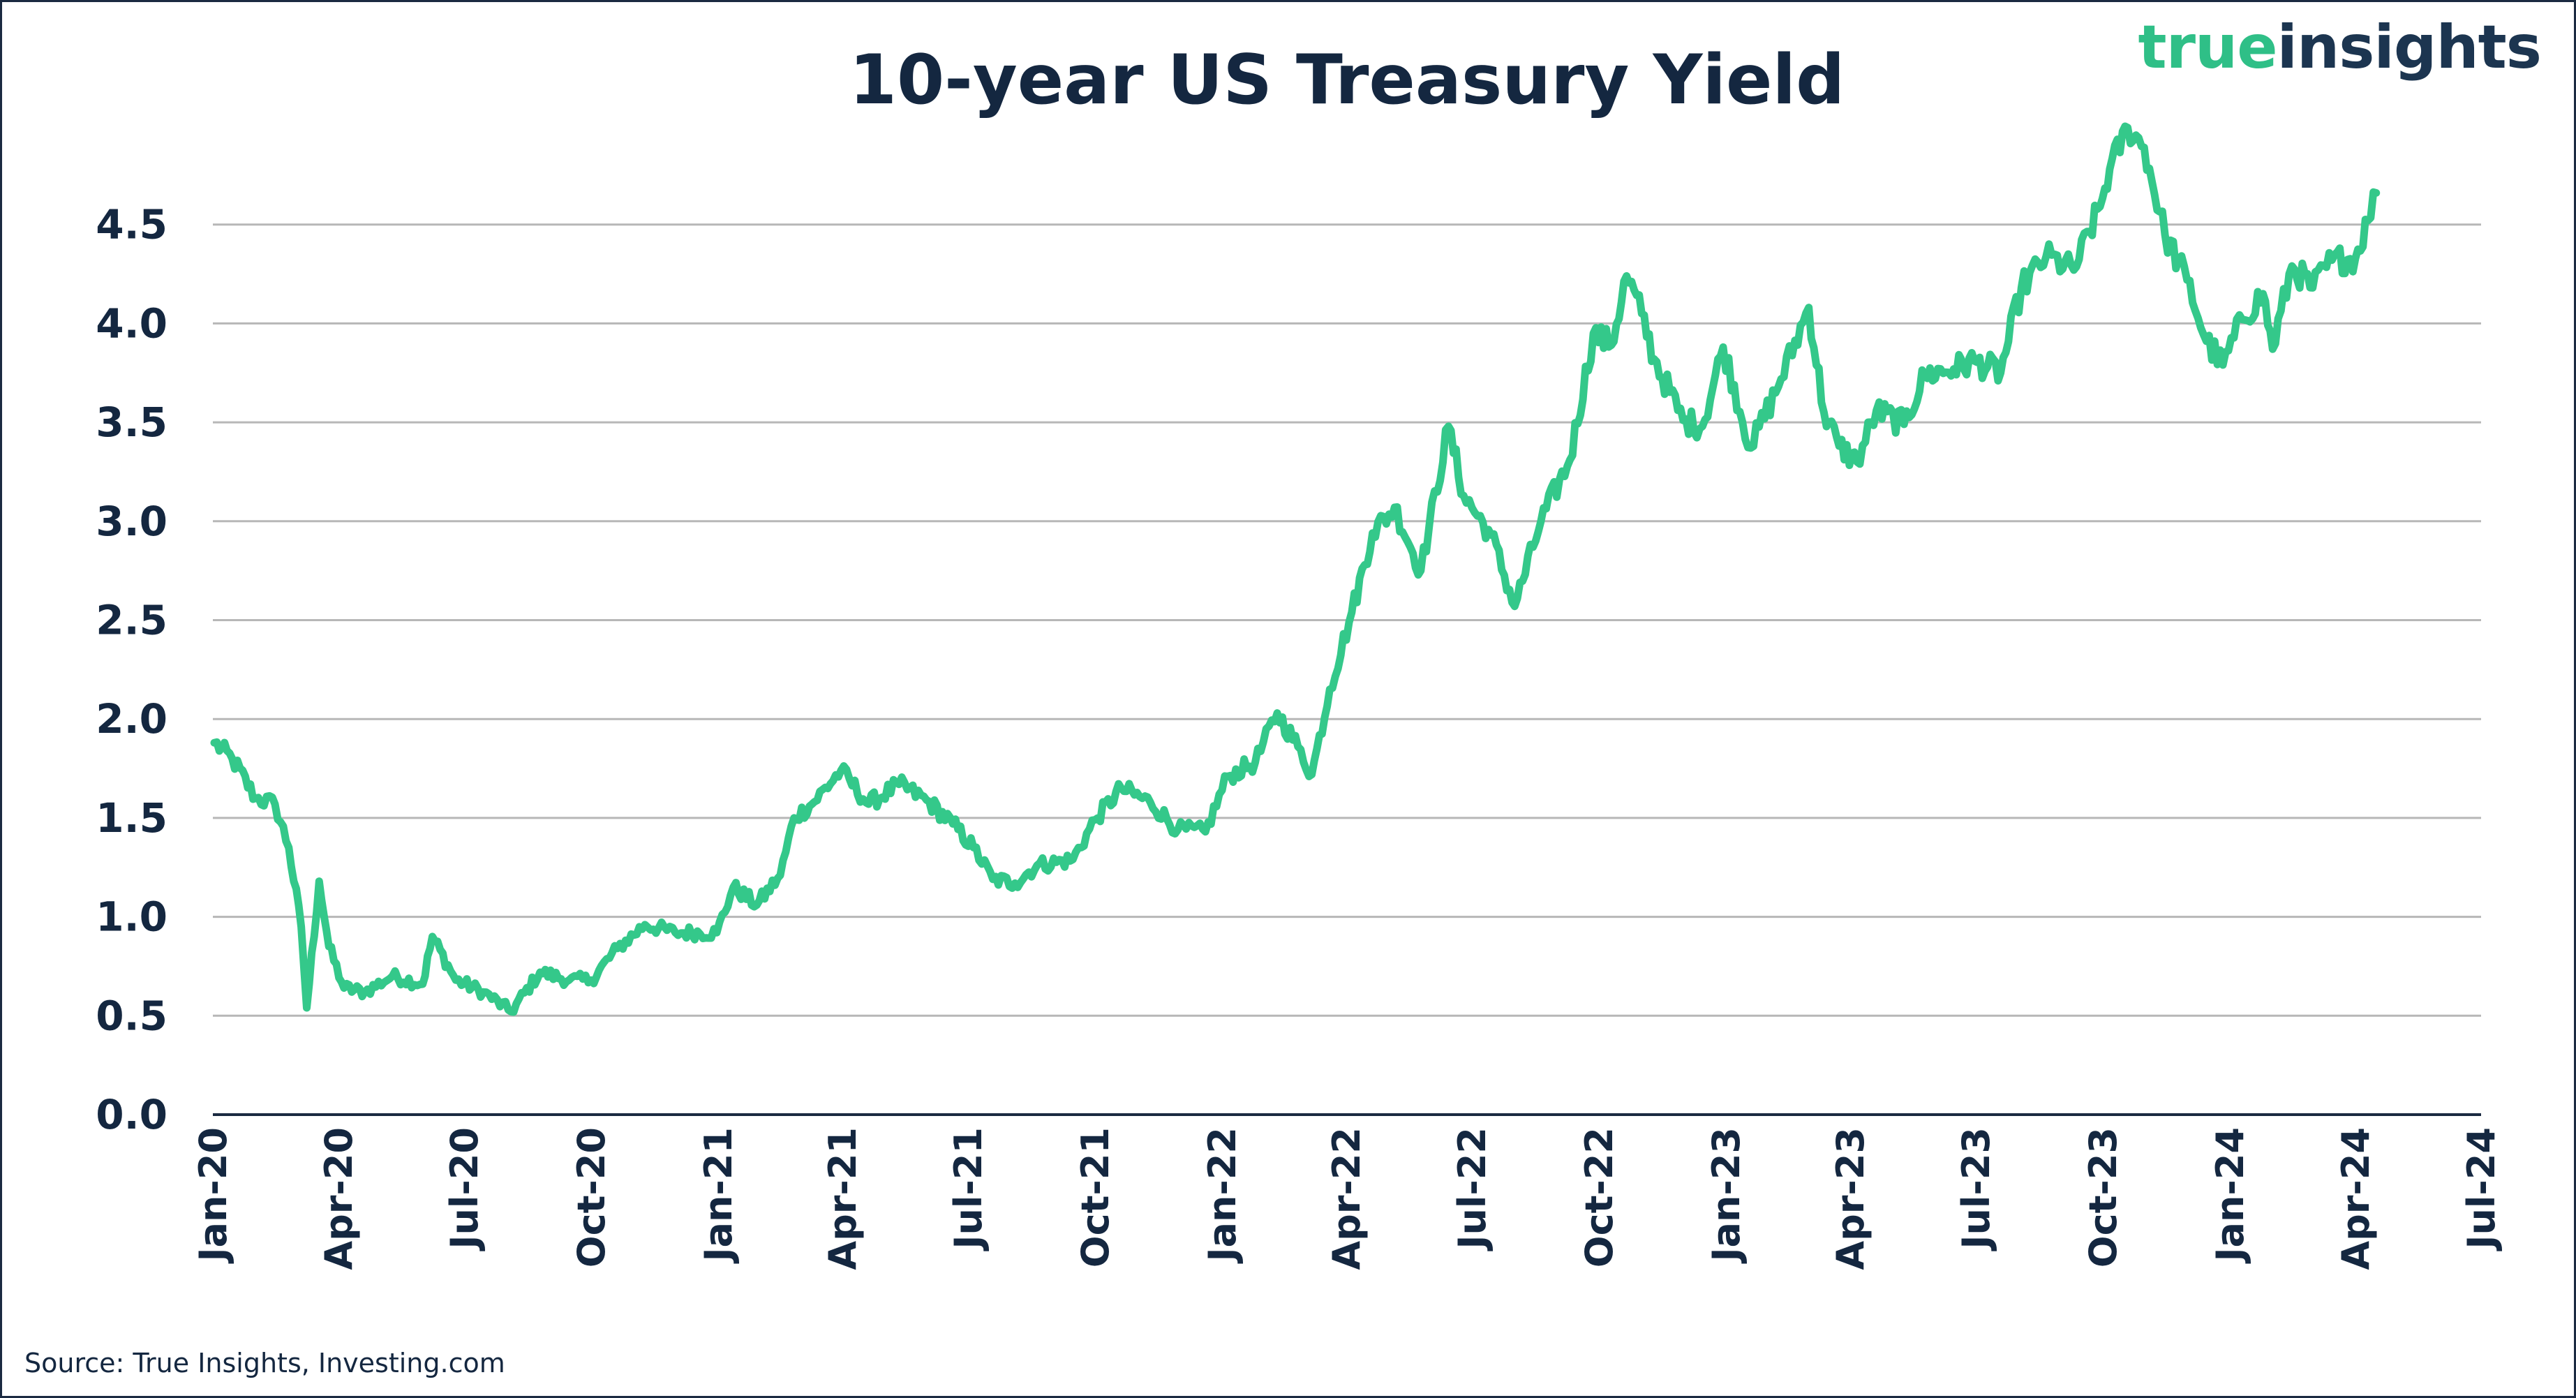  What do you see at coordinates (1726, 1196) in the screenshot?
I see `x-tick-label: Jan-23` at bounding box center [1726, 1196].